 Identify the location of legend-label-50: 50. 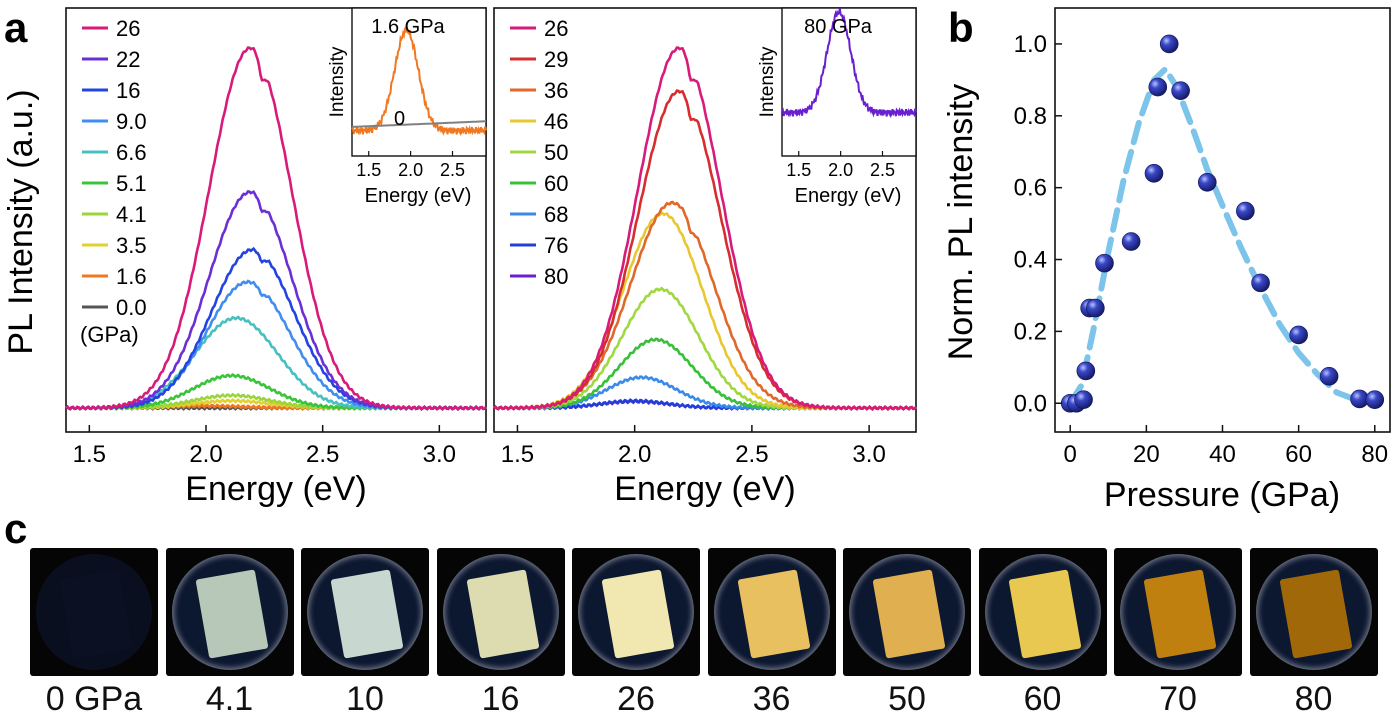
(556, 152).